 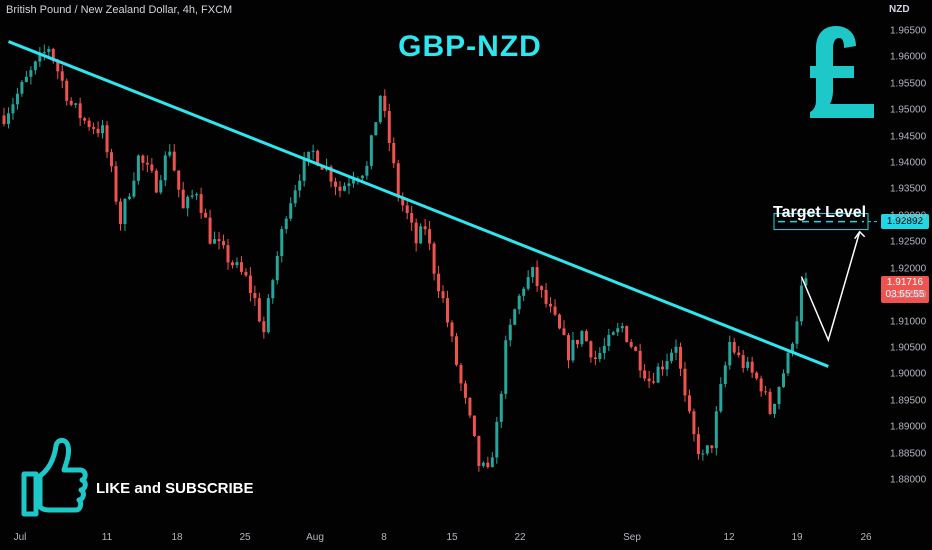 I want to click on y-tick-label: 1.93000, so click(x=908, y=216).